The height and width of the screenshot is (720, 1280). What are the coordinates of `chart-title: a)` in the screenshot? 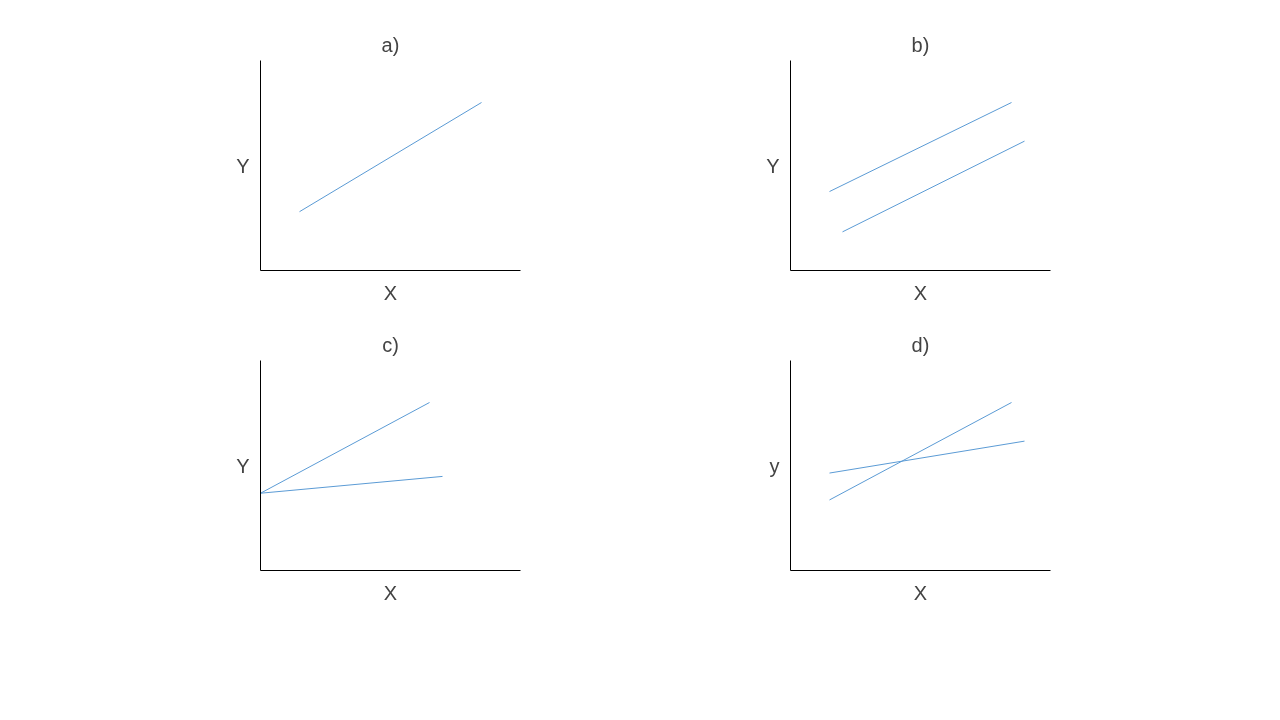 It's located at (390, 44).